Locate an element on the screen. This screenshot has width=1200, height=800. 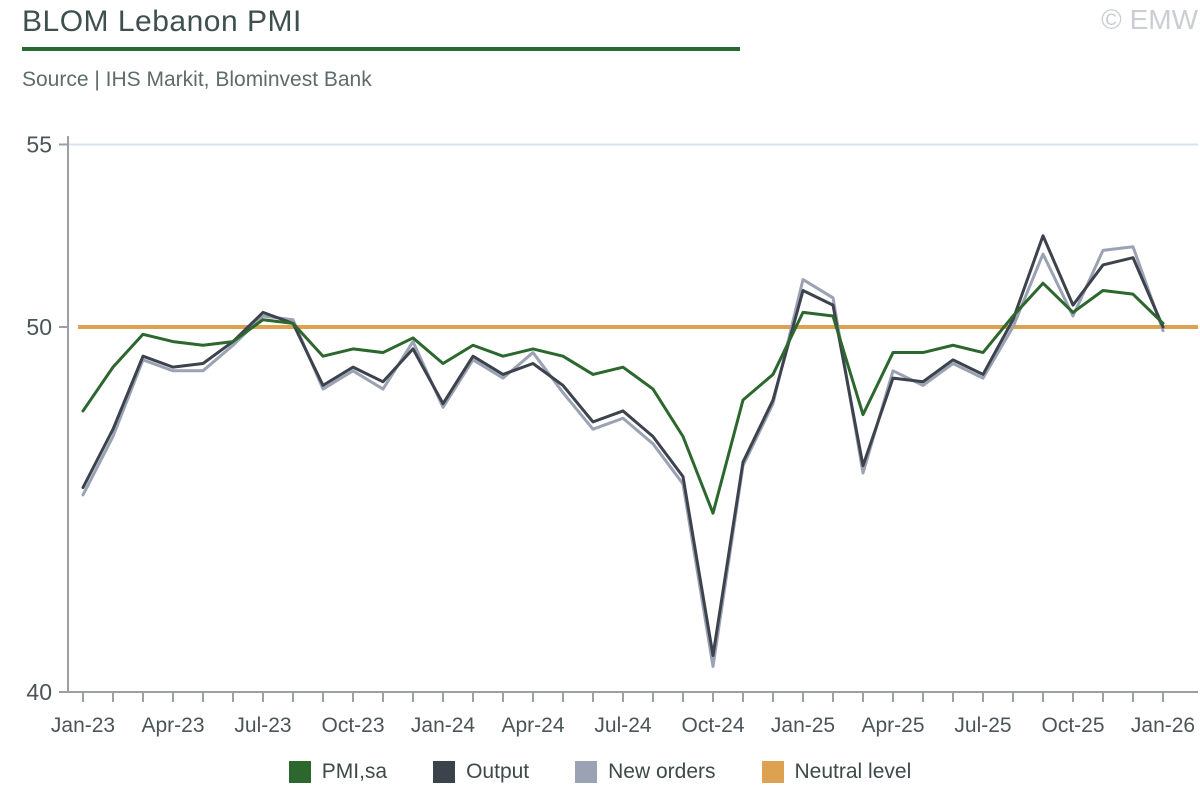
title-underline is located at coordinates (381, 49).